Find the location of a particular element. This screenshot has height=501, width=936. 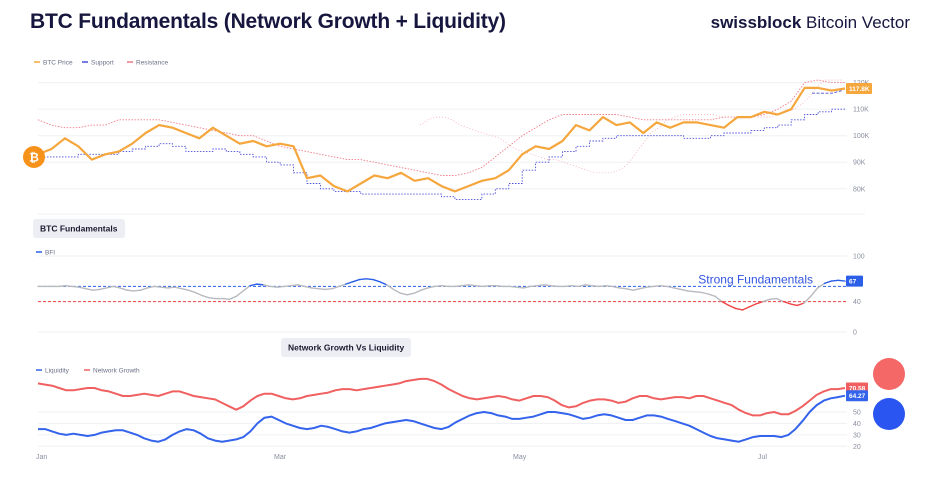

x-axis-tick: May is located at coordinates (520, 457).